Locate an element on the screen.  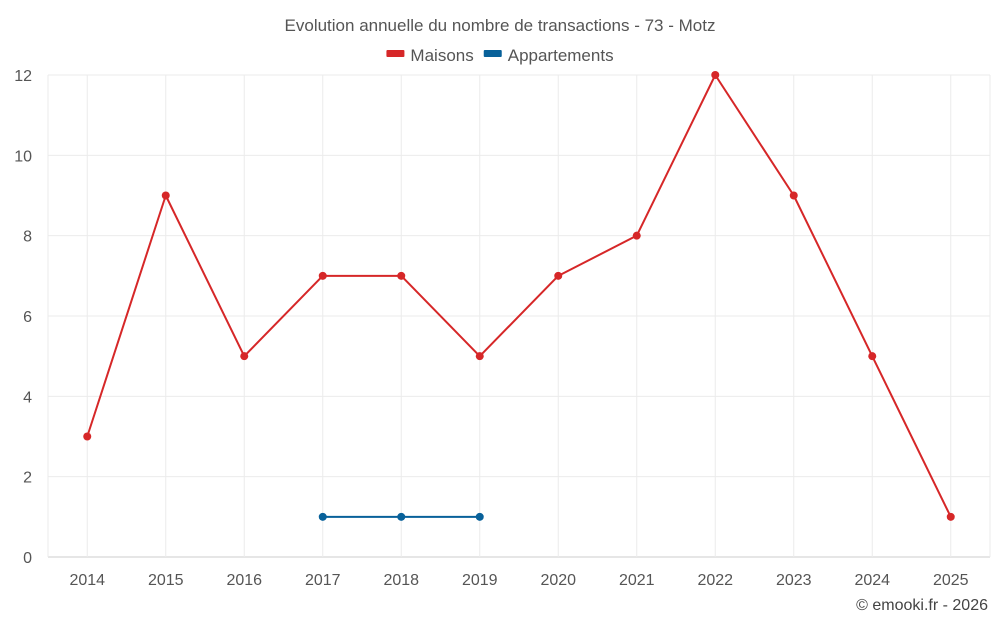
legend-label: Appartements is located at coordinates (561, 55).